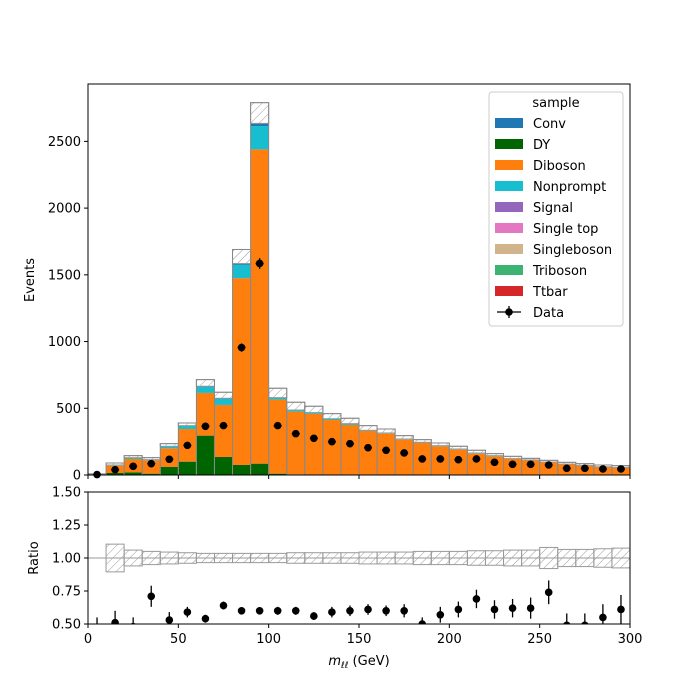  I want to click on x-axis-label: mℓℓ (GeV), so click(358, 662).